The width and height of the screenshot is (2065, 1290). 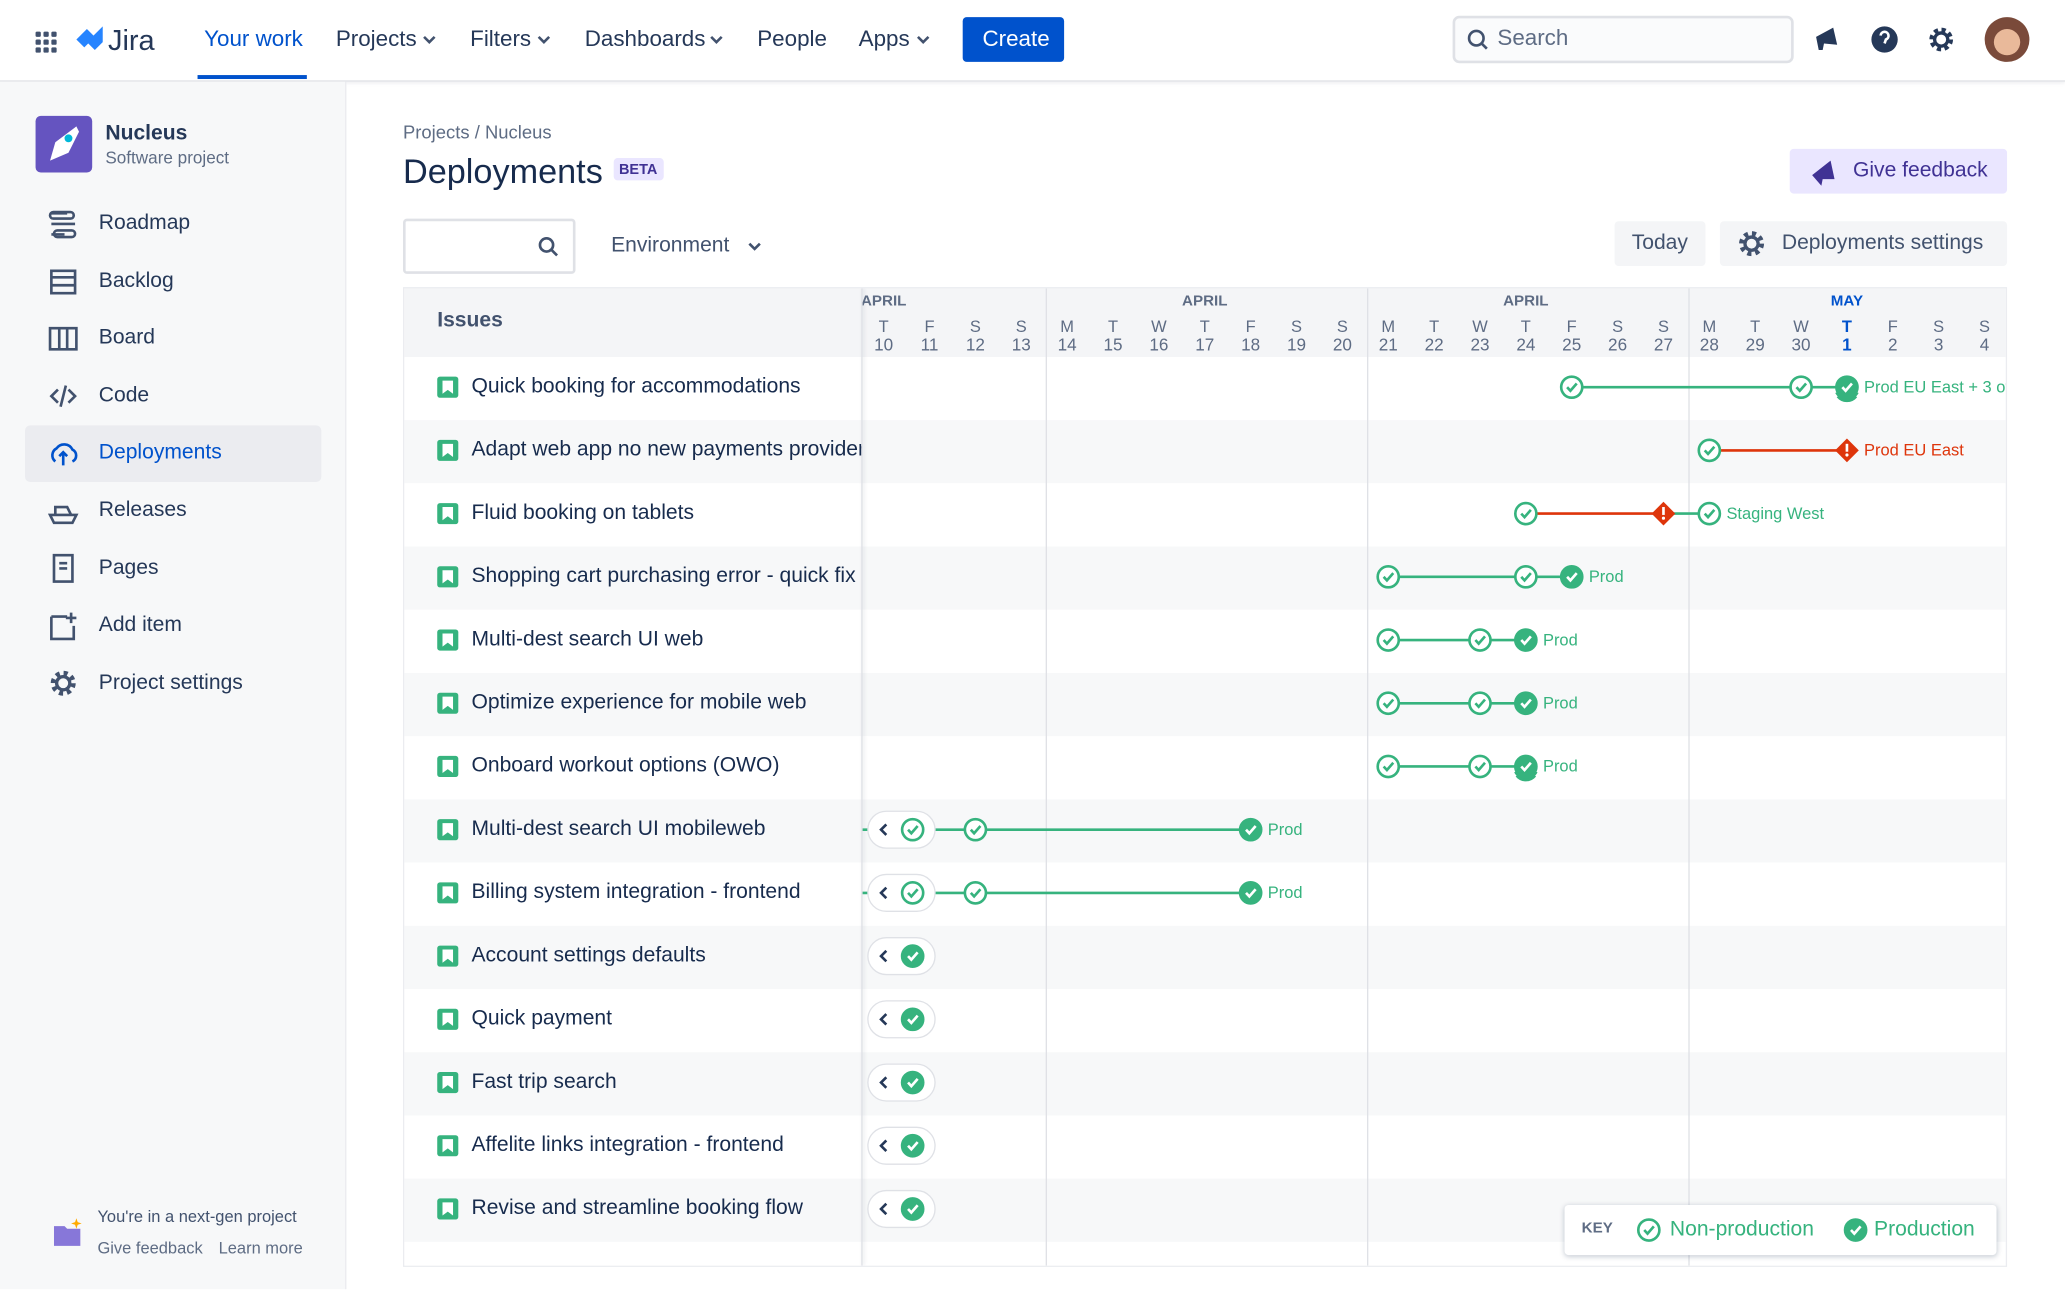 What do you see at coordinates (542, 1018) in the screenshot?
I see `issue-name: Quick payment` at bounding box center [542, 1018].